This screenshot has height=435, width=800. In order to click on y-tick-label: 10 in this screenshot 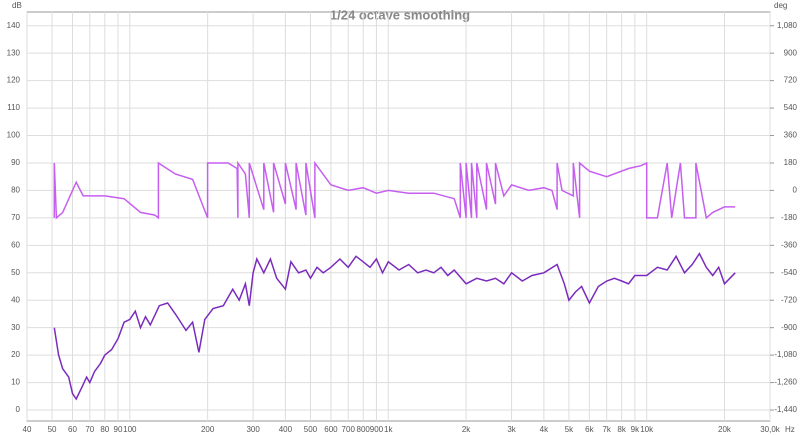, I will do `click(15, 382)`.